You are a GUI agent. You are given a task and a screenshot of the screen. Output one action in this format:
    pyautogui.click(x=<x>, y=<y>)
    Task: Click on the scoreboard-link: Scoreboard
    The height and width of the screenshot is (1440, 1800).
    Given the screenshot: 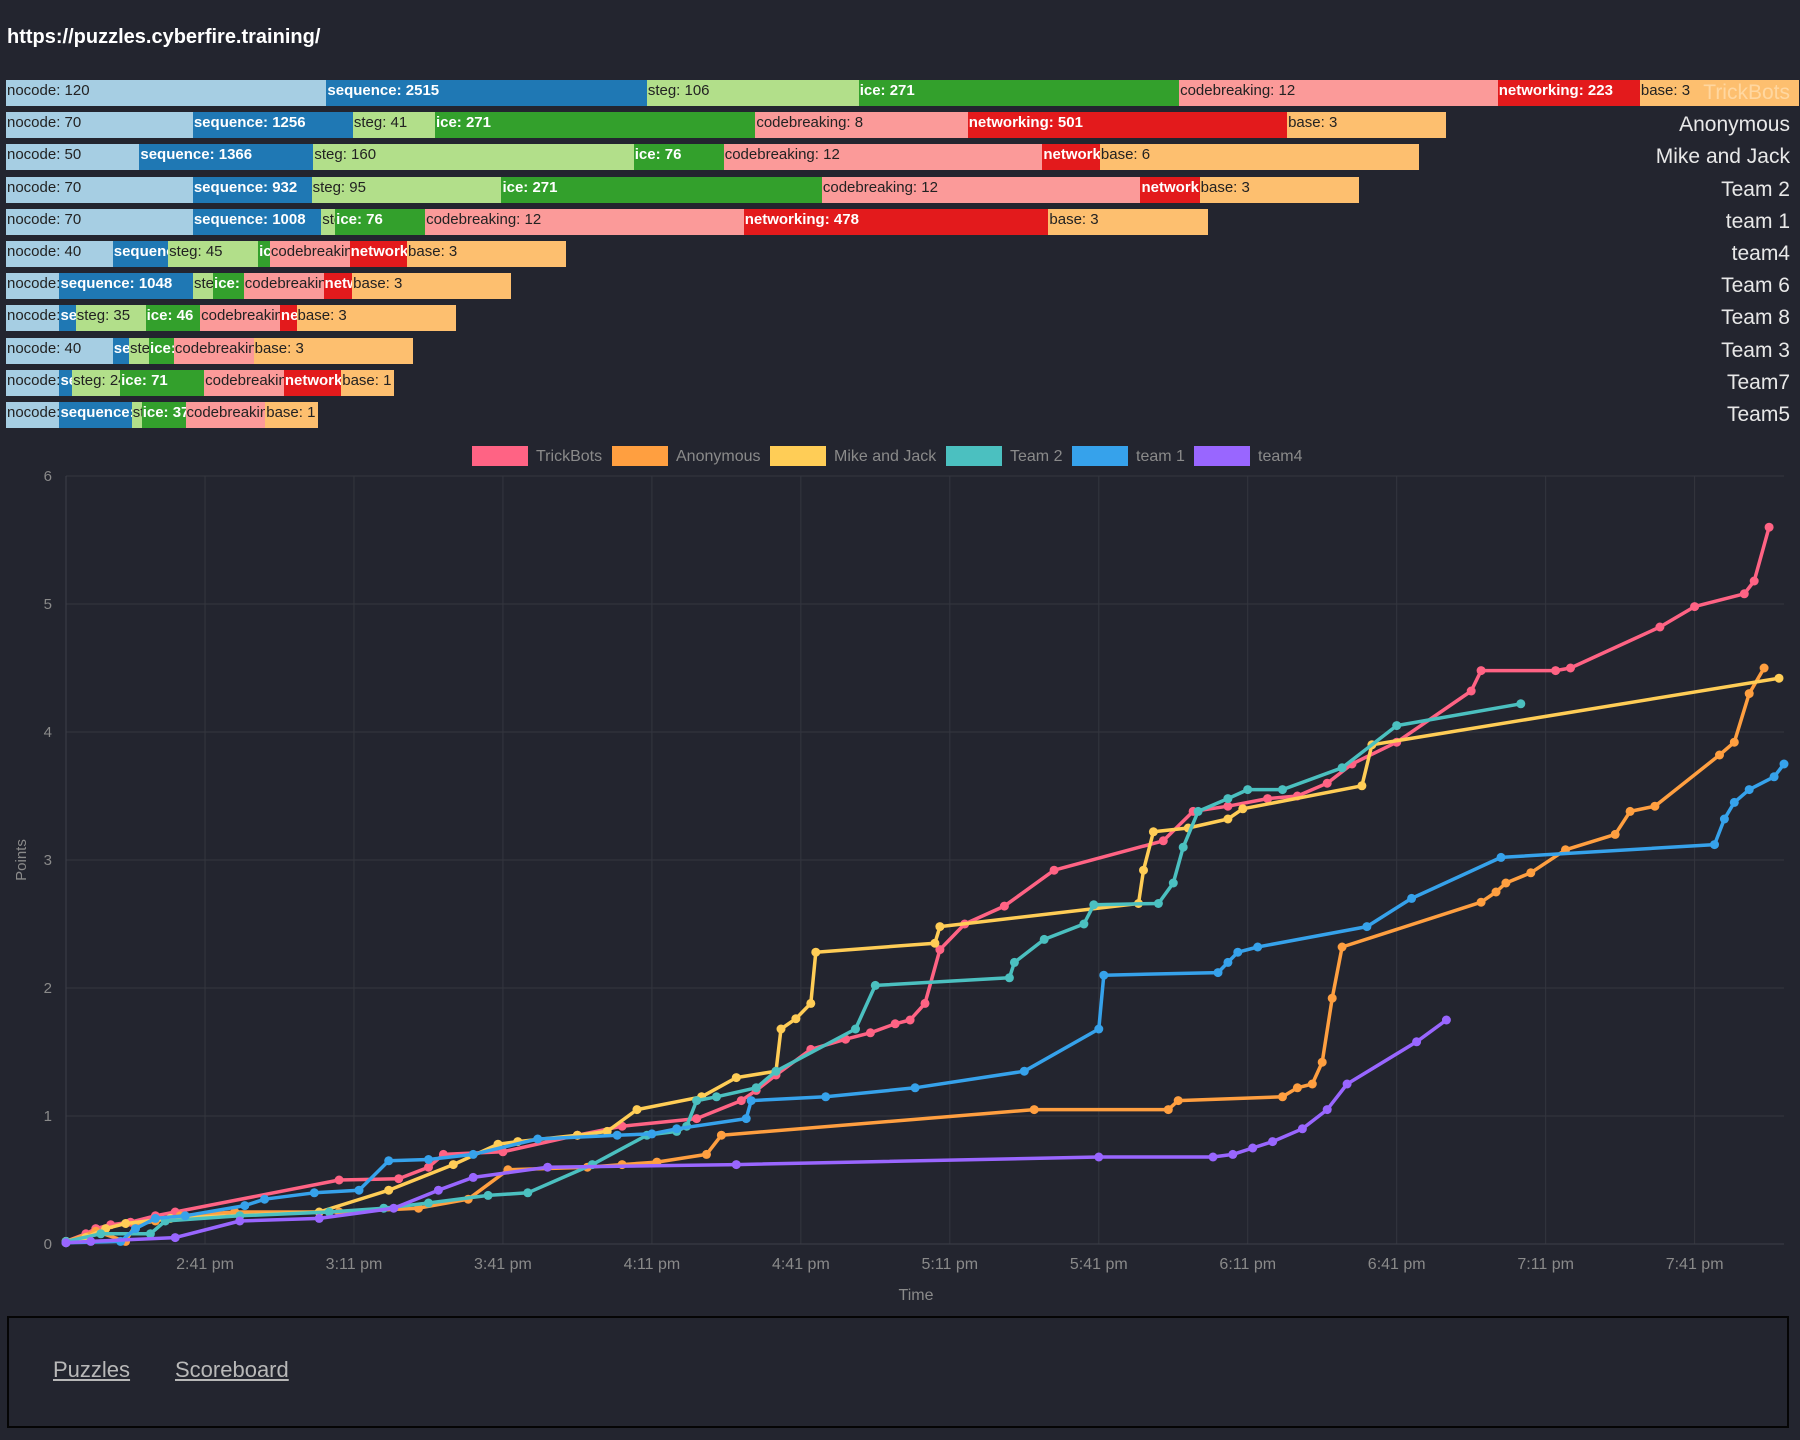 What is the action you would take?
    pyautogui.click(x=232, y=1369)
    